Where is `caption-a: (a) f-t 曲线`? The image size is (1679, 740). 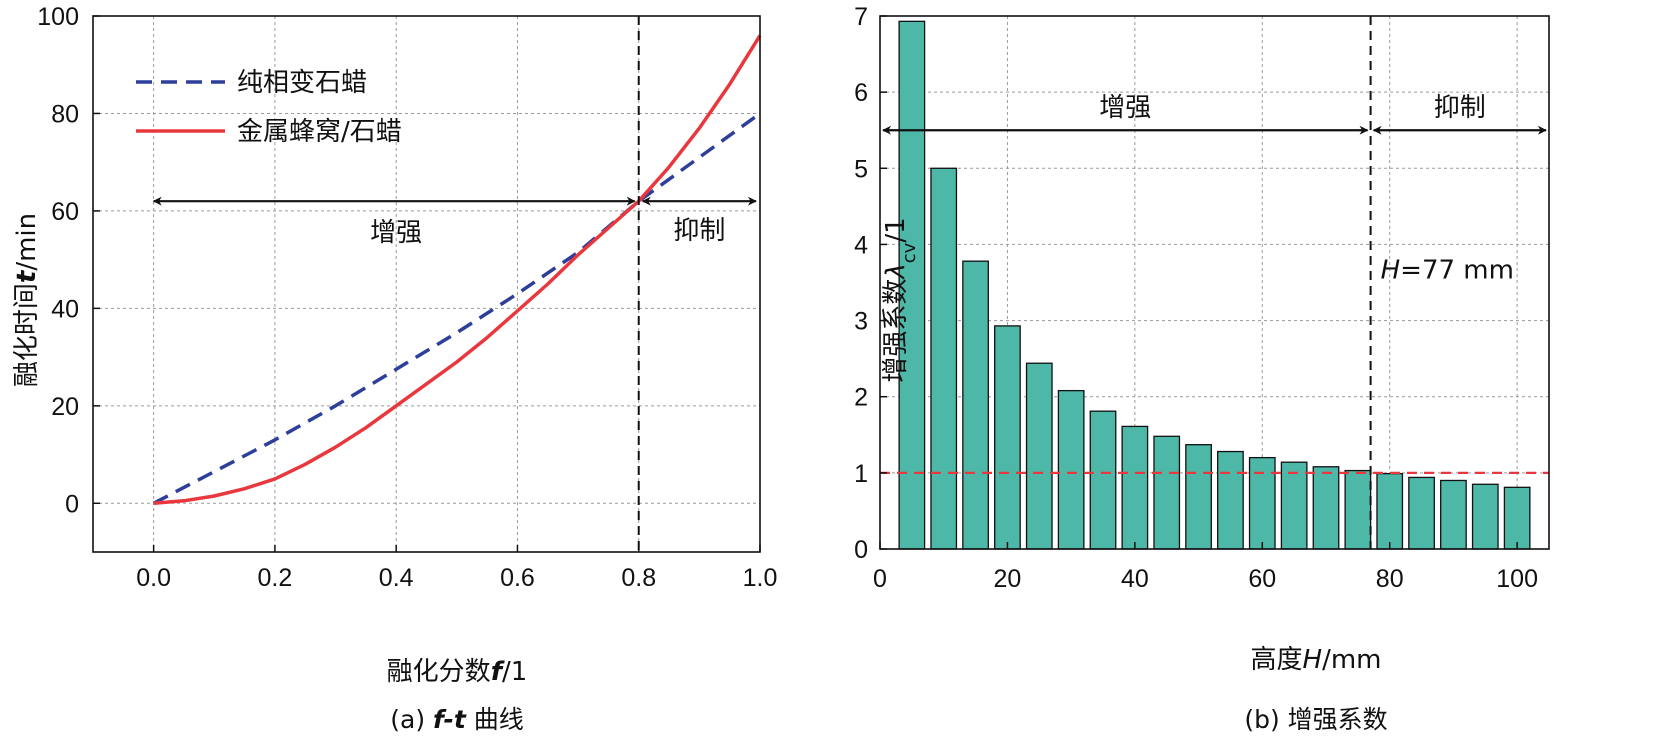
caption-a: (a) f-t 曲线 is located at coordinates (457, 719).